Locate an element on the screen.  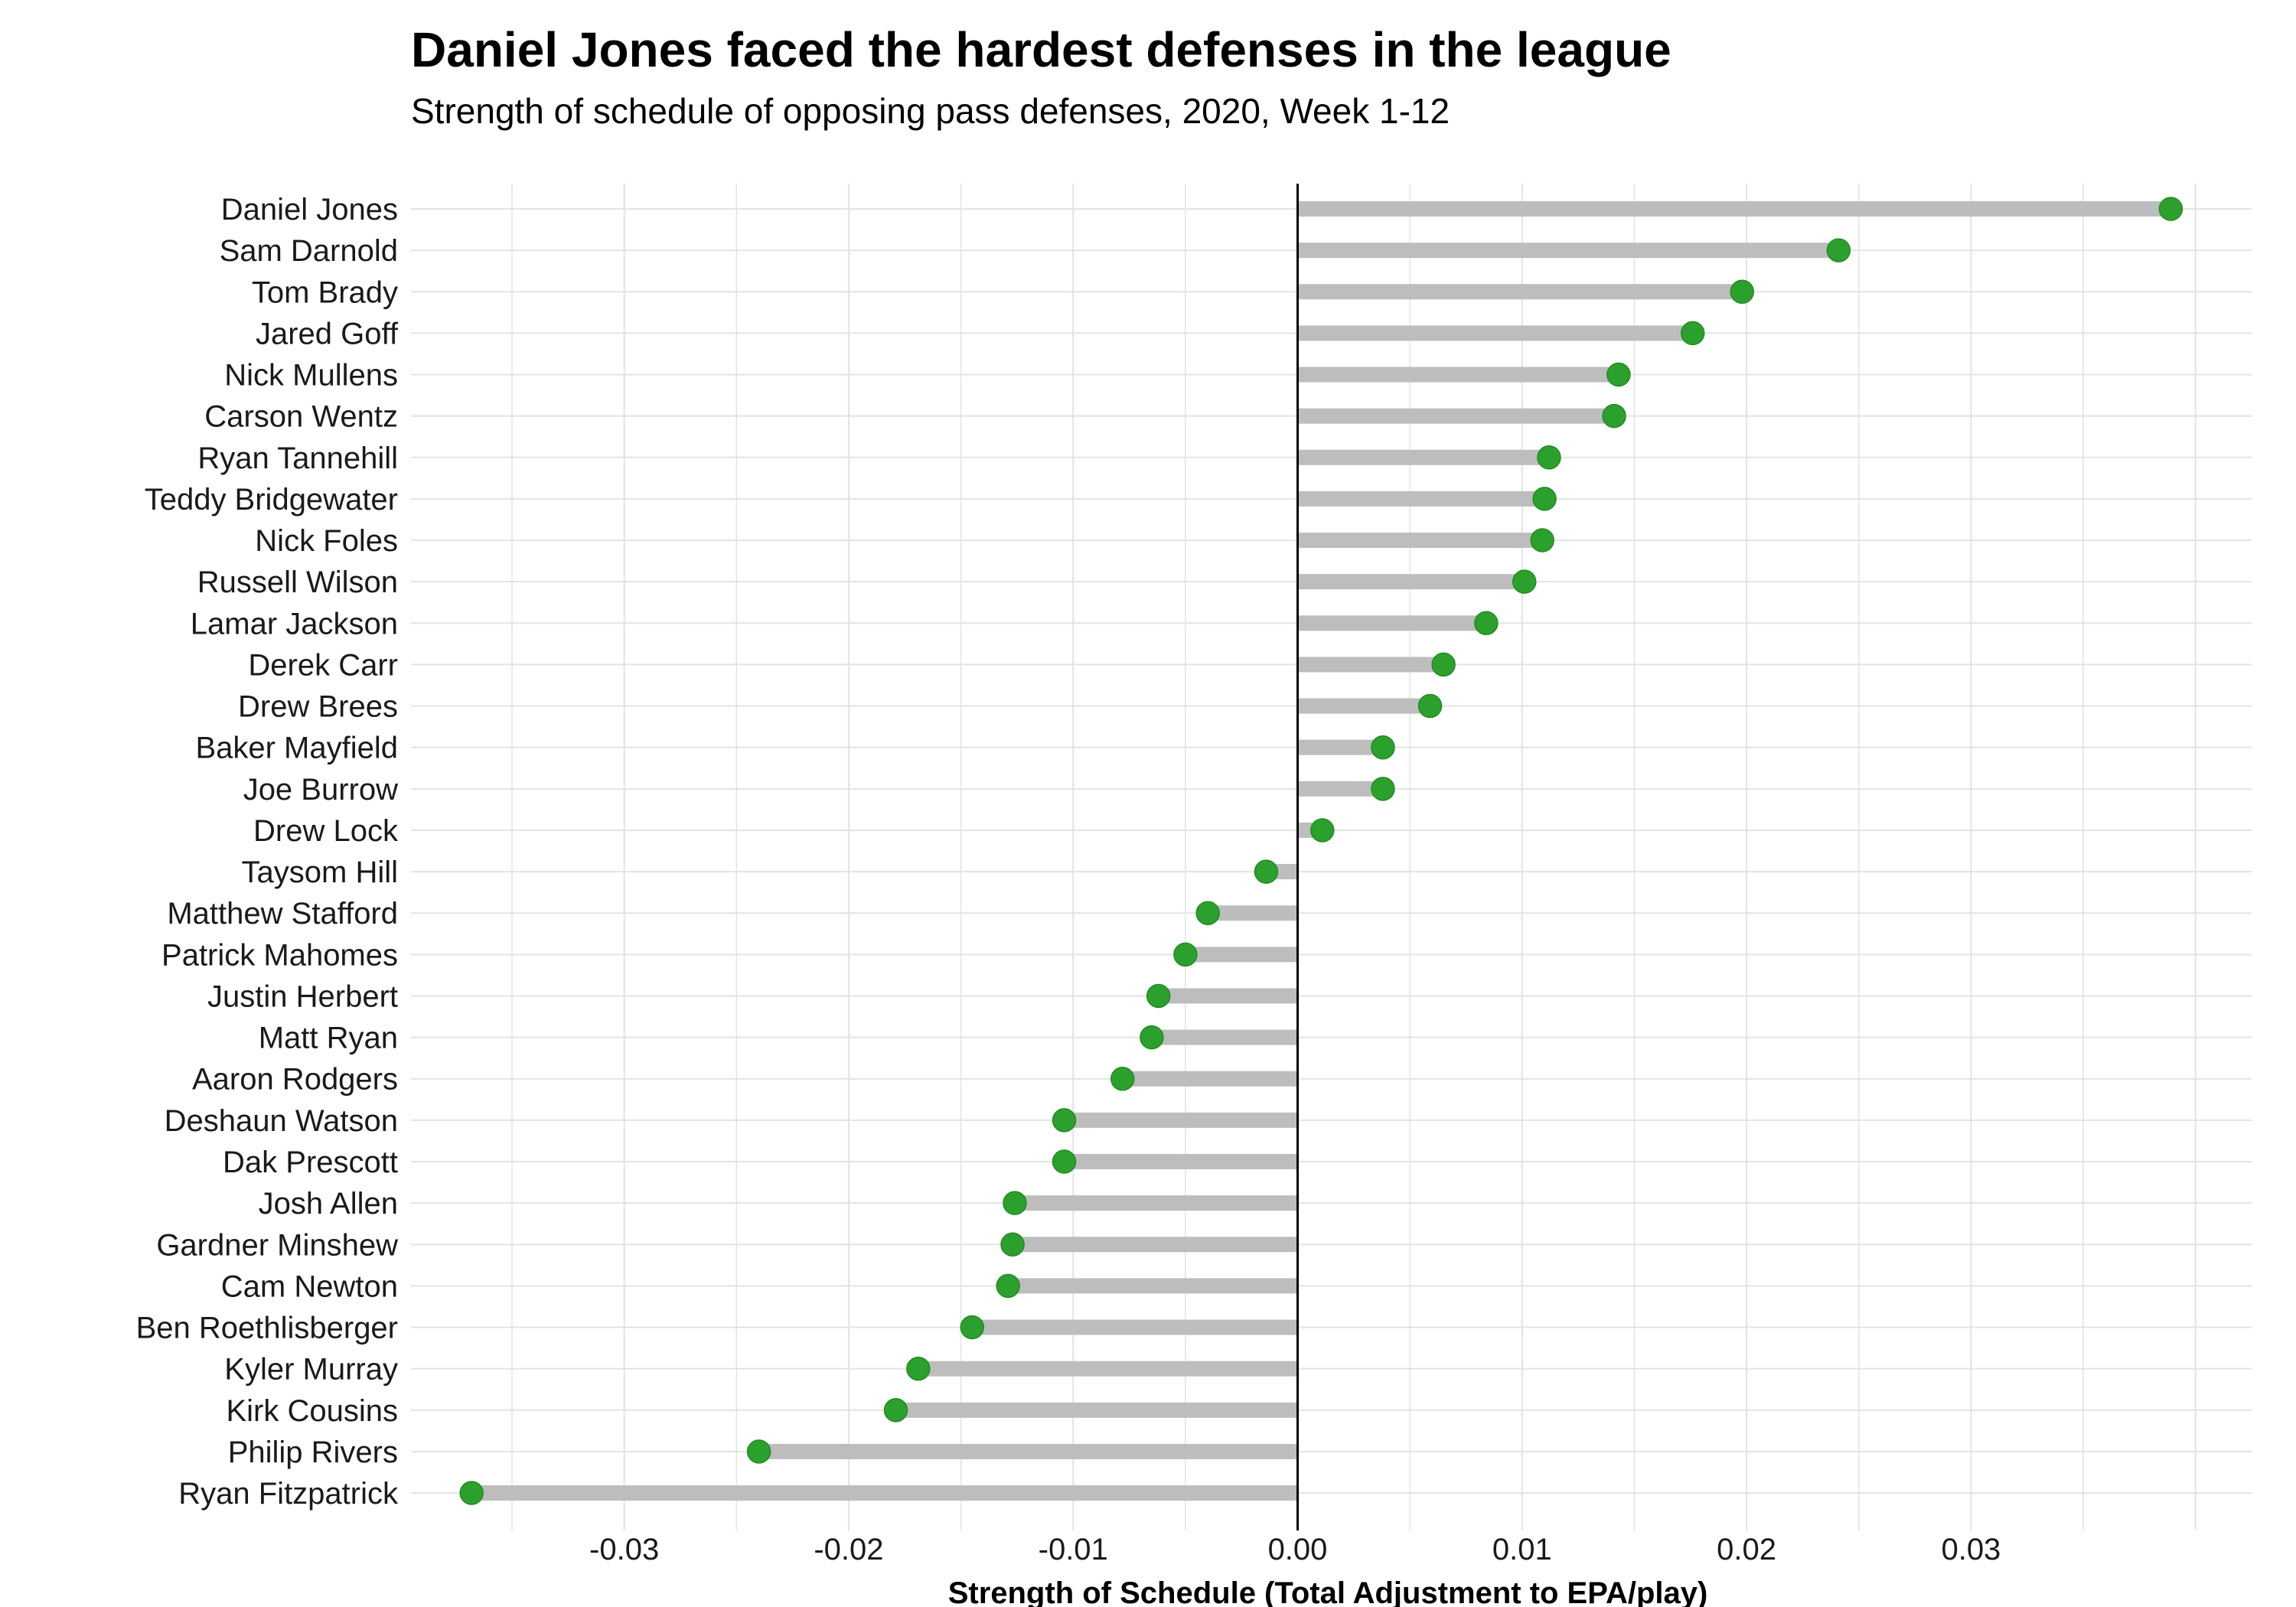
x-tick-labels: -0.03 -0.02 -0.01 0.00 0.01 0.02 0.03 is located at coordinates (1295, 1549).